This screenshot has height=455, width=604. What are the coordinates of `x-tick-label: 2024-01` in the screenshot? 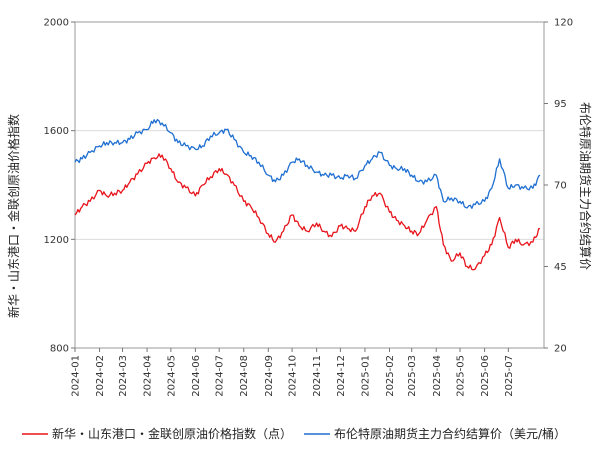 It's located at (76, 376).